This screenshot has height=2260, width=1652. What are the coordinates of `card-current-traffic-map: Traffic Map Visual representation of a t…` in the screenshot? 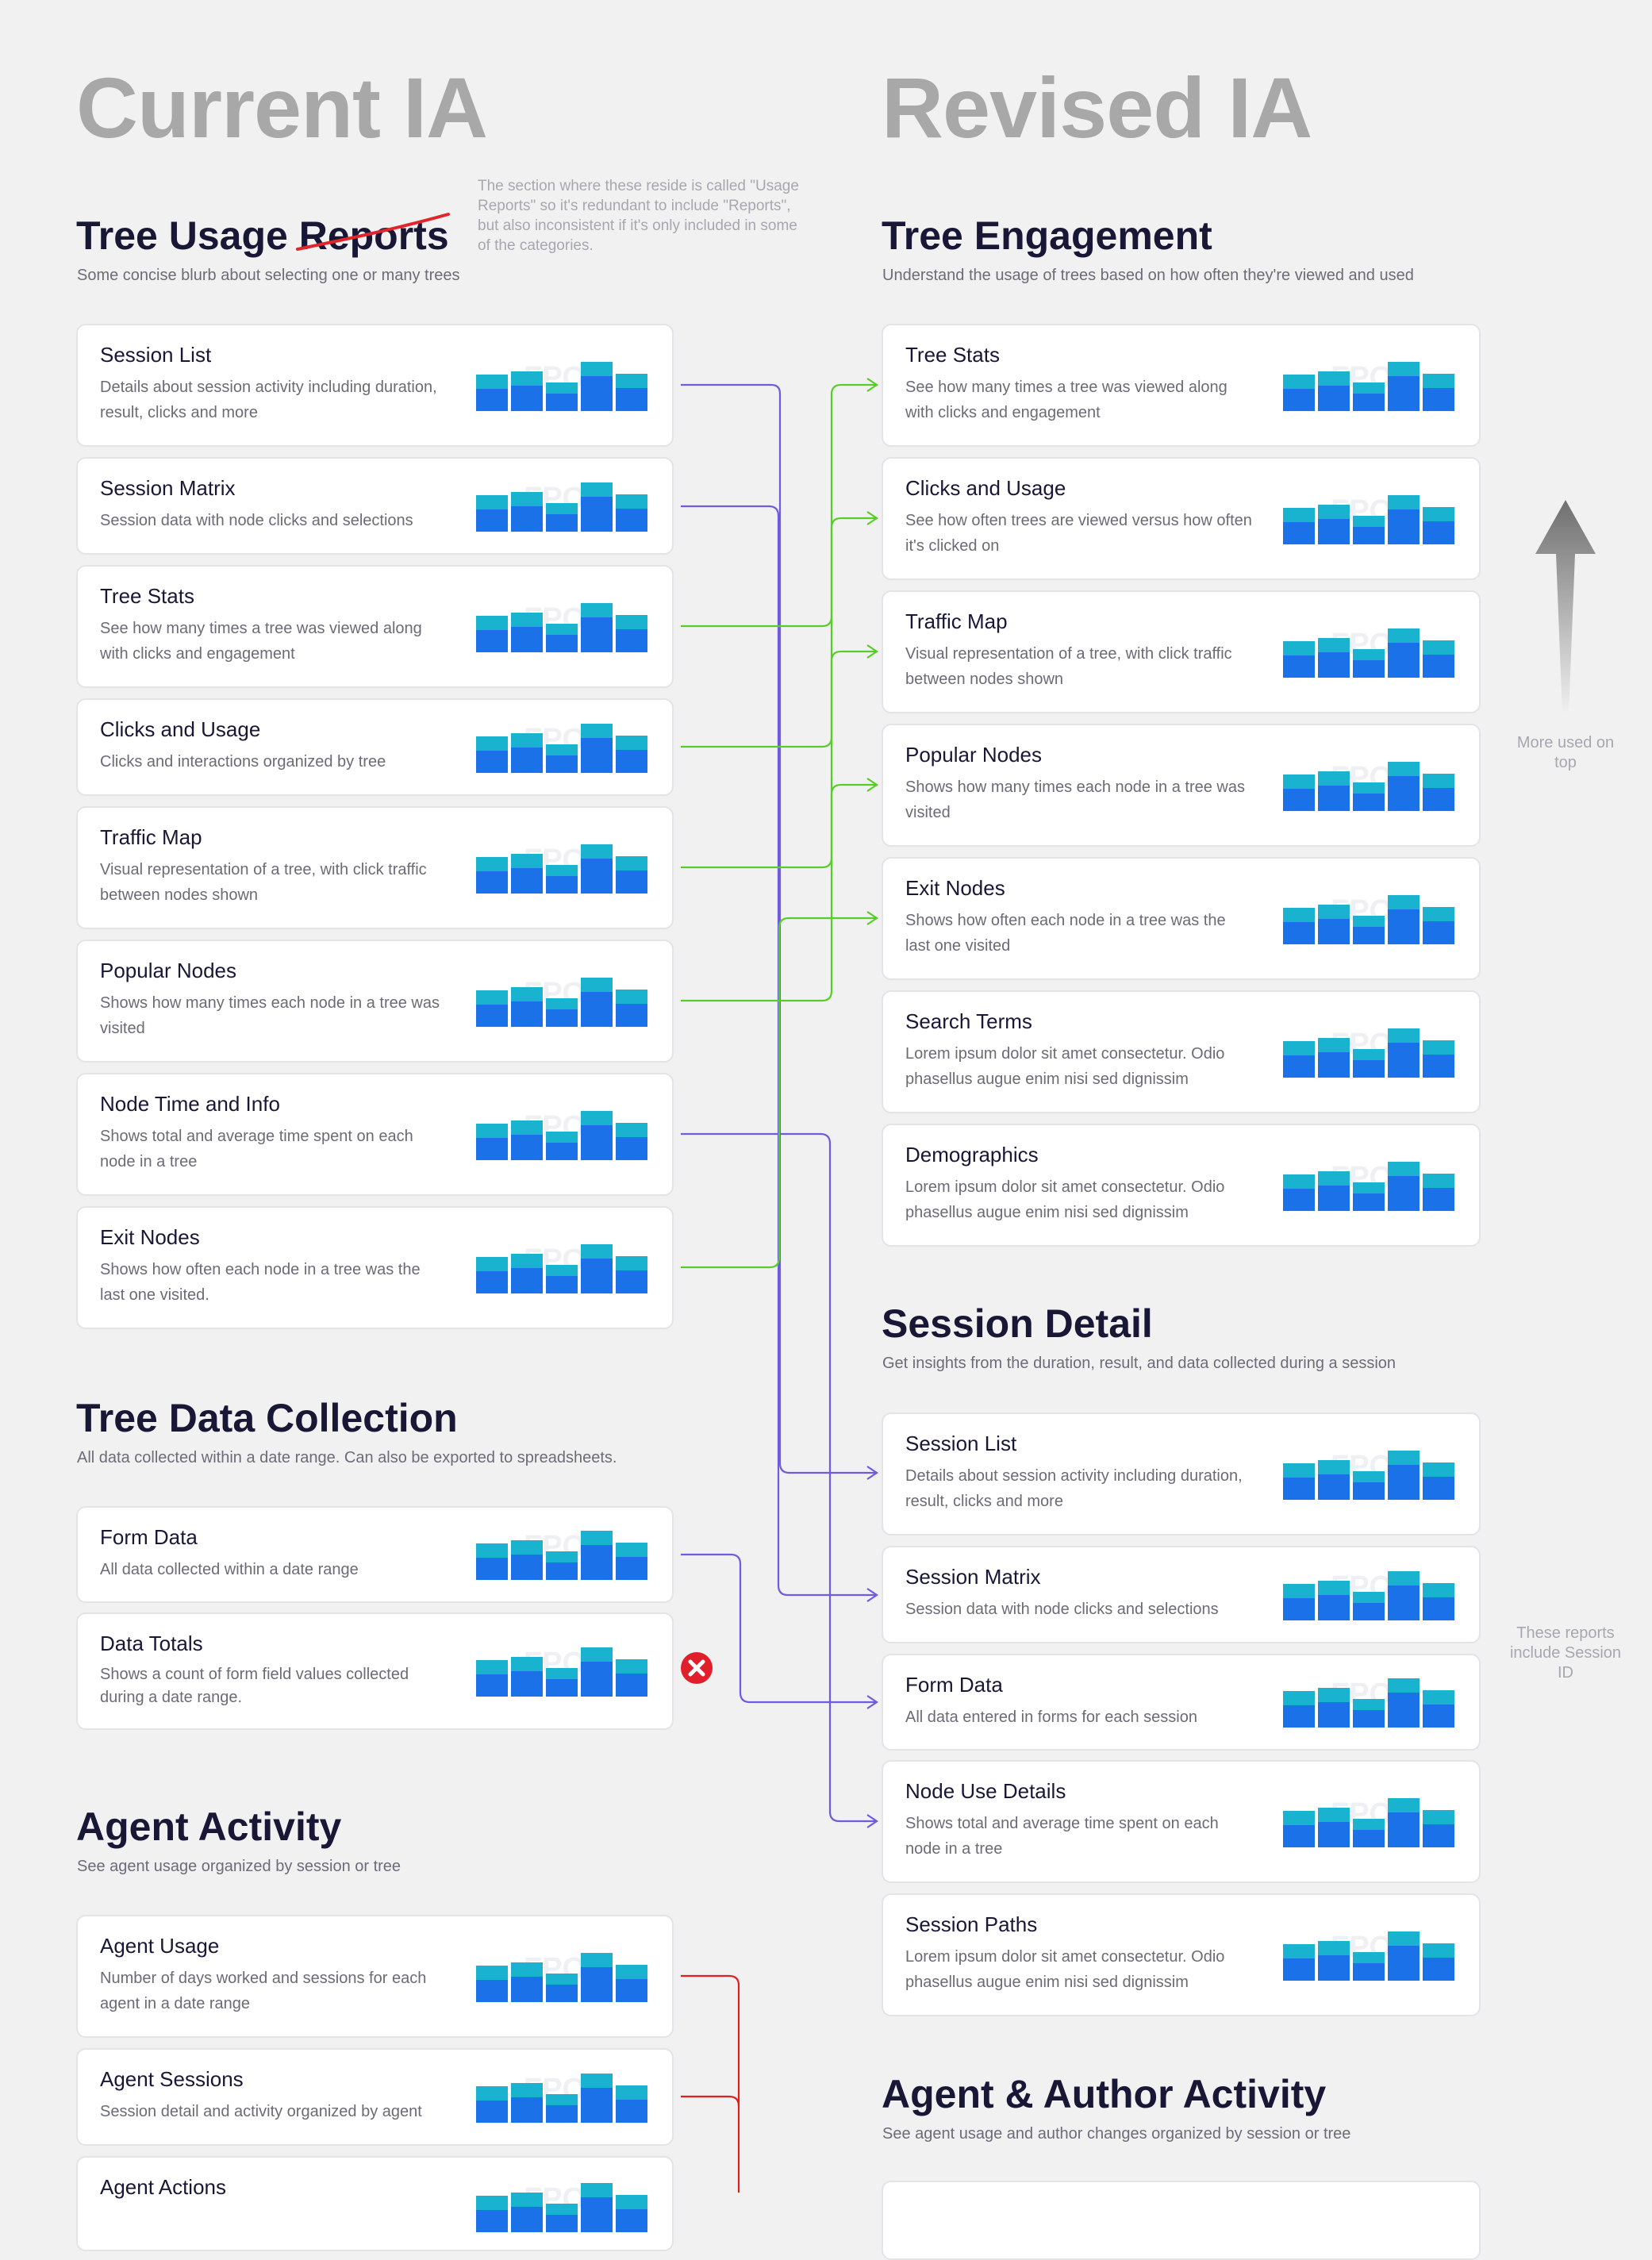 It's located at (375, 867).